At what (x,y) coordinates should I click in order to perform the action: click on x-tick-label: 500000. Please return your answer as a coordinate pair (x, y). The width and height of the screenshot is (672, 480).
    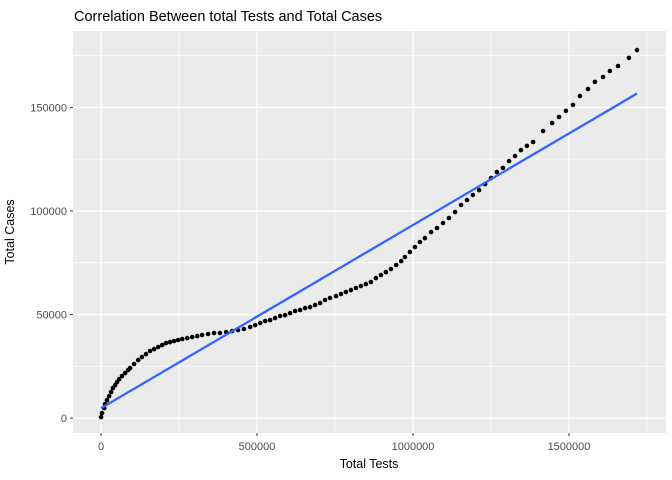
    Looking at the image, I should click on (257, 447).